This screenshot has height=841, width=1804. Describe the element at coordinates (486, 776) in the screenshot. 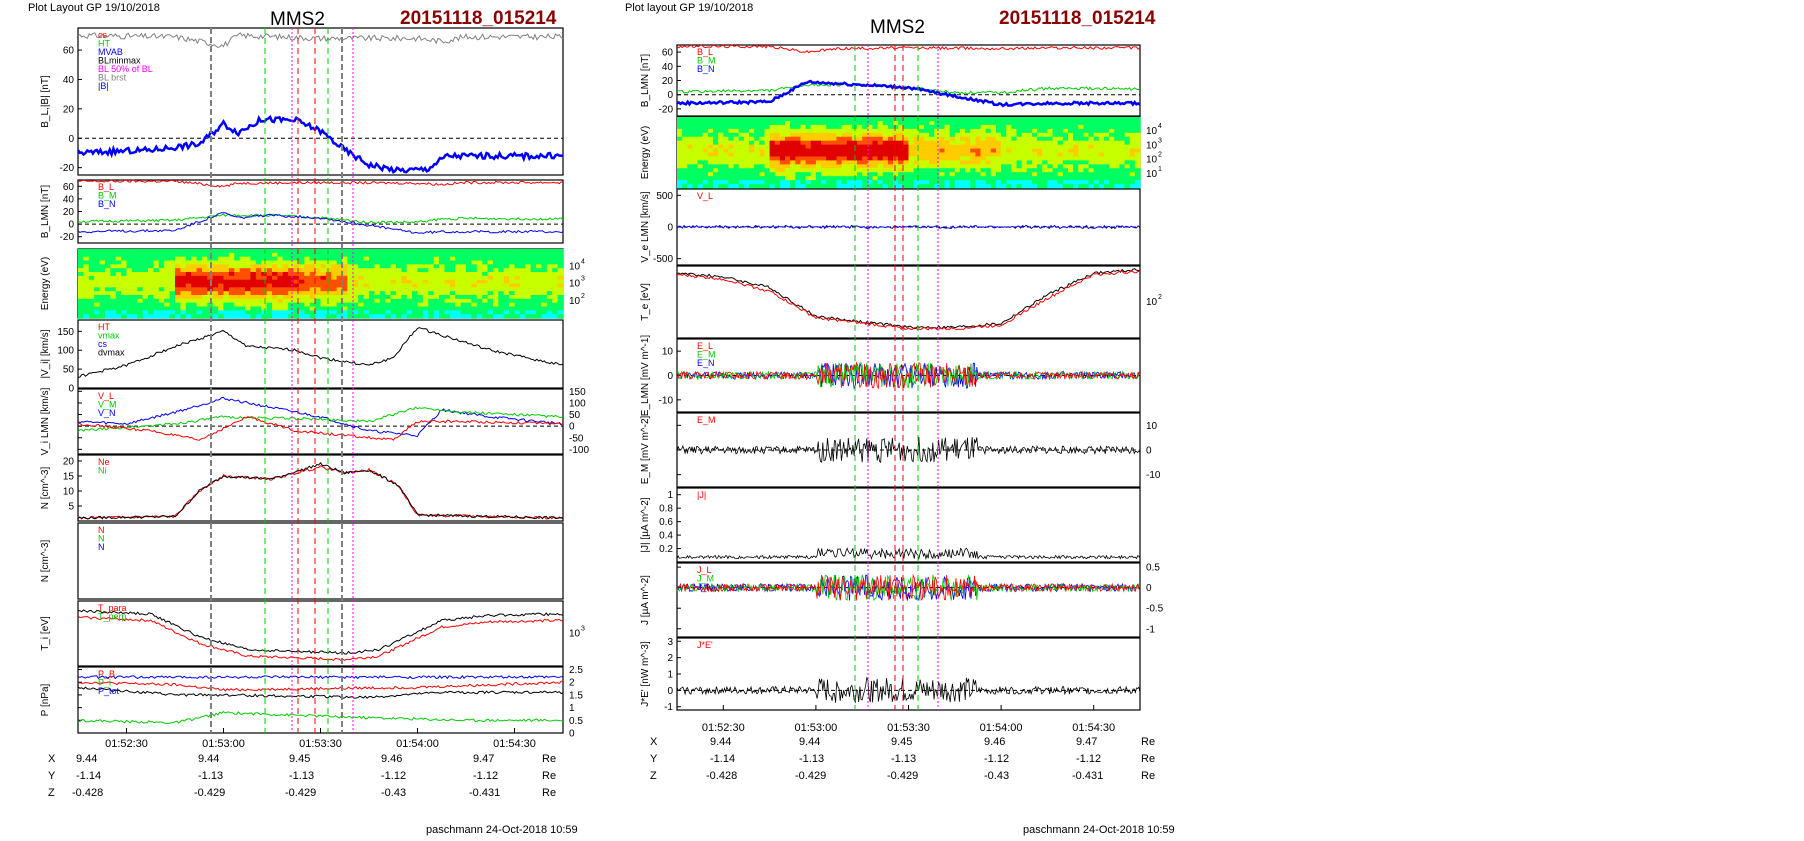

I see `eph-value: -1.12` at that location.